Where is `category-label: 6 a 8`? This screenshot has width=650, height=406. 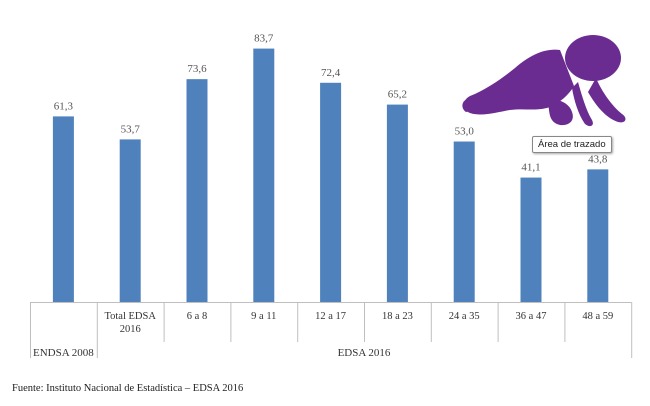 category-label: 6 a 8 is located at coordinates (197, 316).